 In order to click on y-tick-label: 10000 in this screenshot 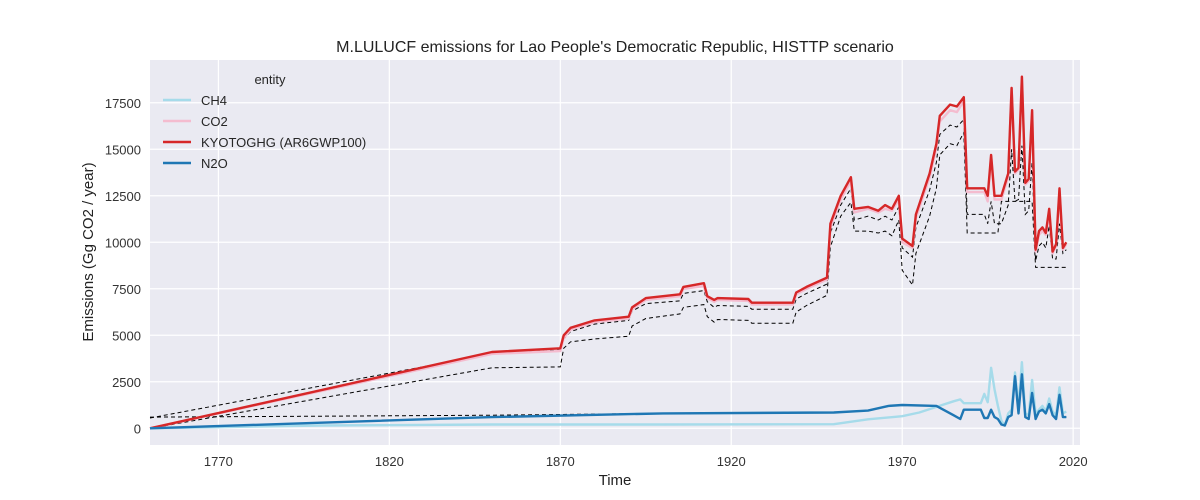, I will do `click(123, 242)`.